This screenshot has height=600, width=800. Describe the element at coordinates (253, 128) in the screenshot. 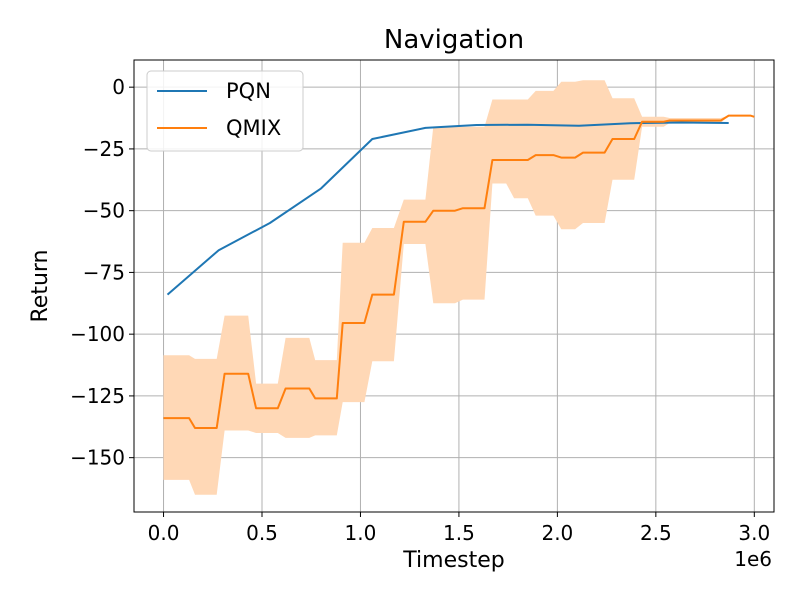

I see `legend-label-qmix: QMIX` at that location.